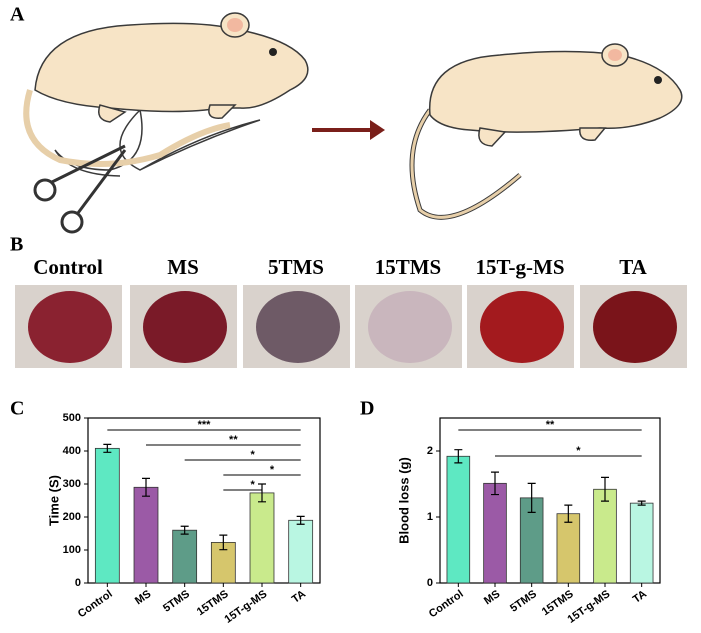 This screenshot has height=633, width=701. I want to click on photo-label: 5TMS, so click(296, 267).